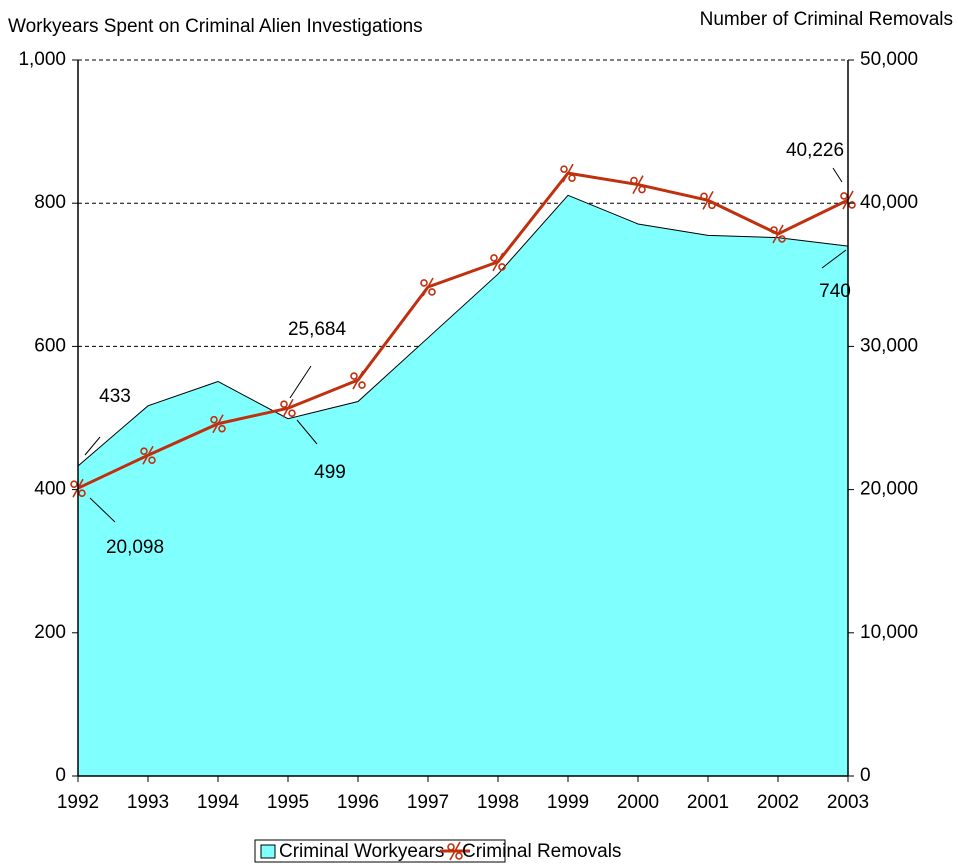  Describe the element at coordinates (428, 802) in the screenshot. I see `x-tick-label: 1997` at that location.